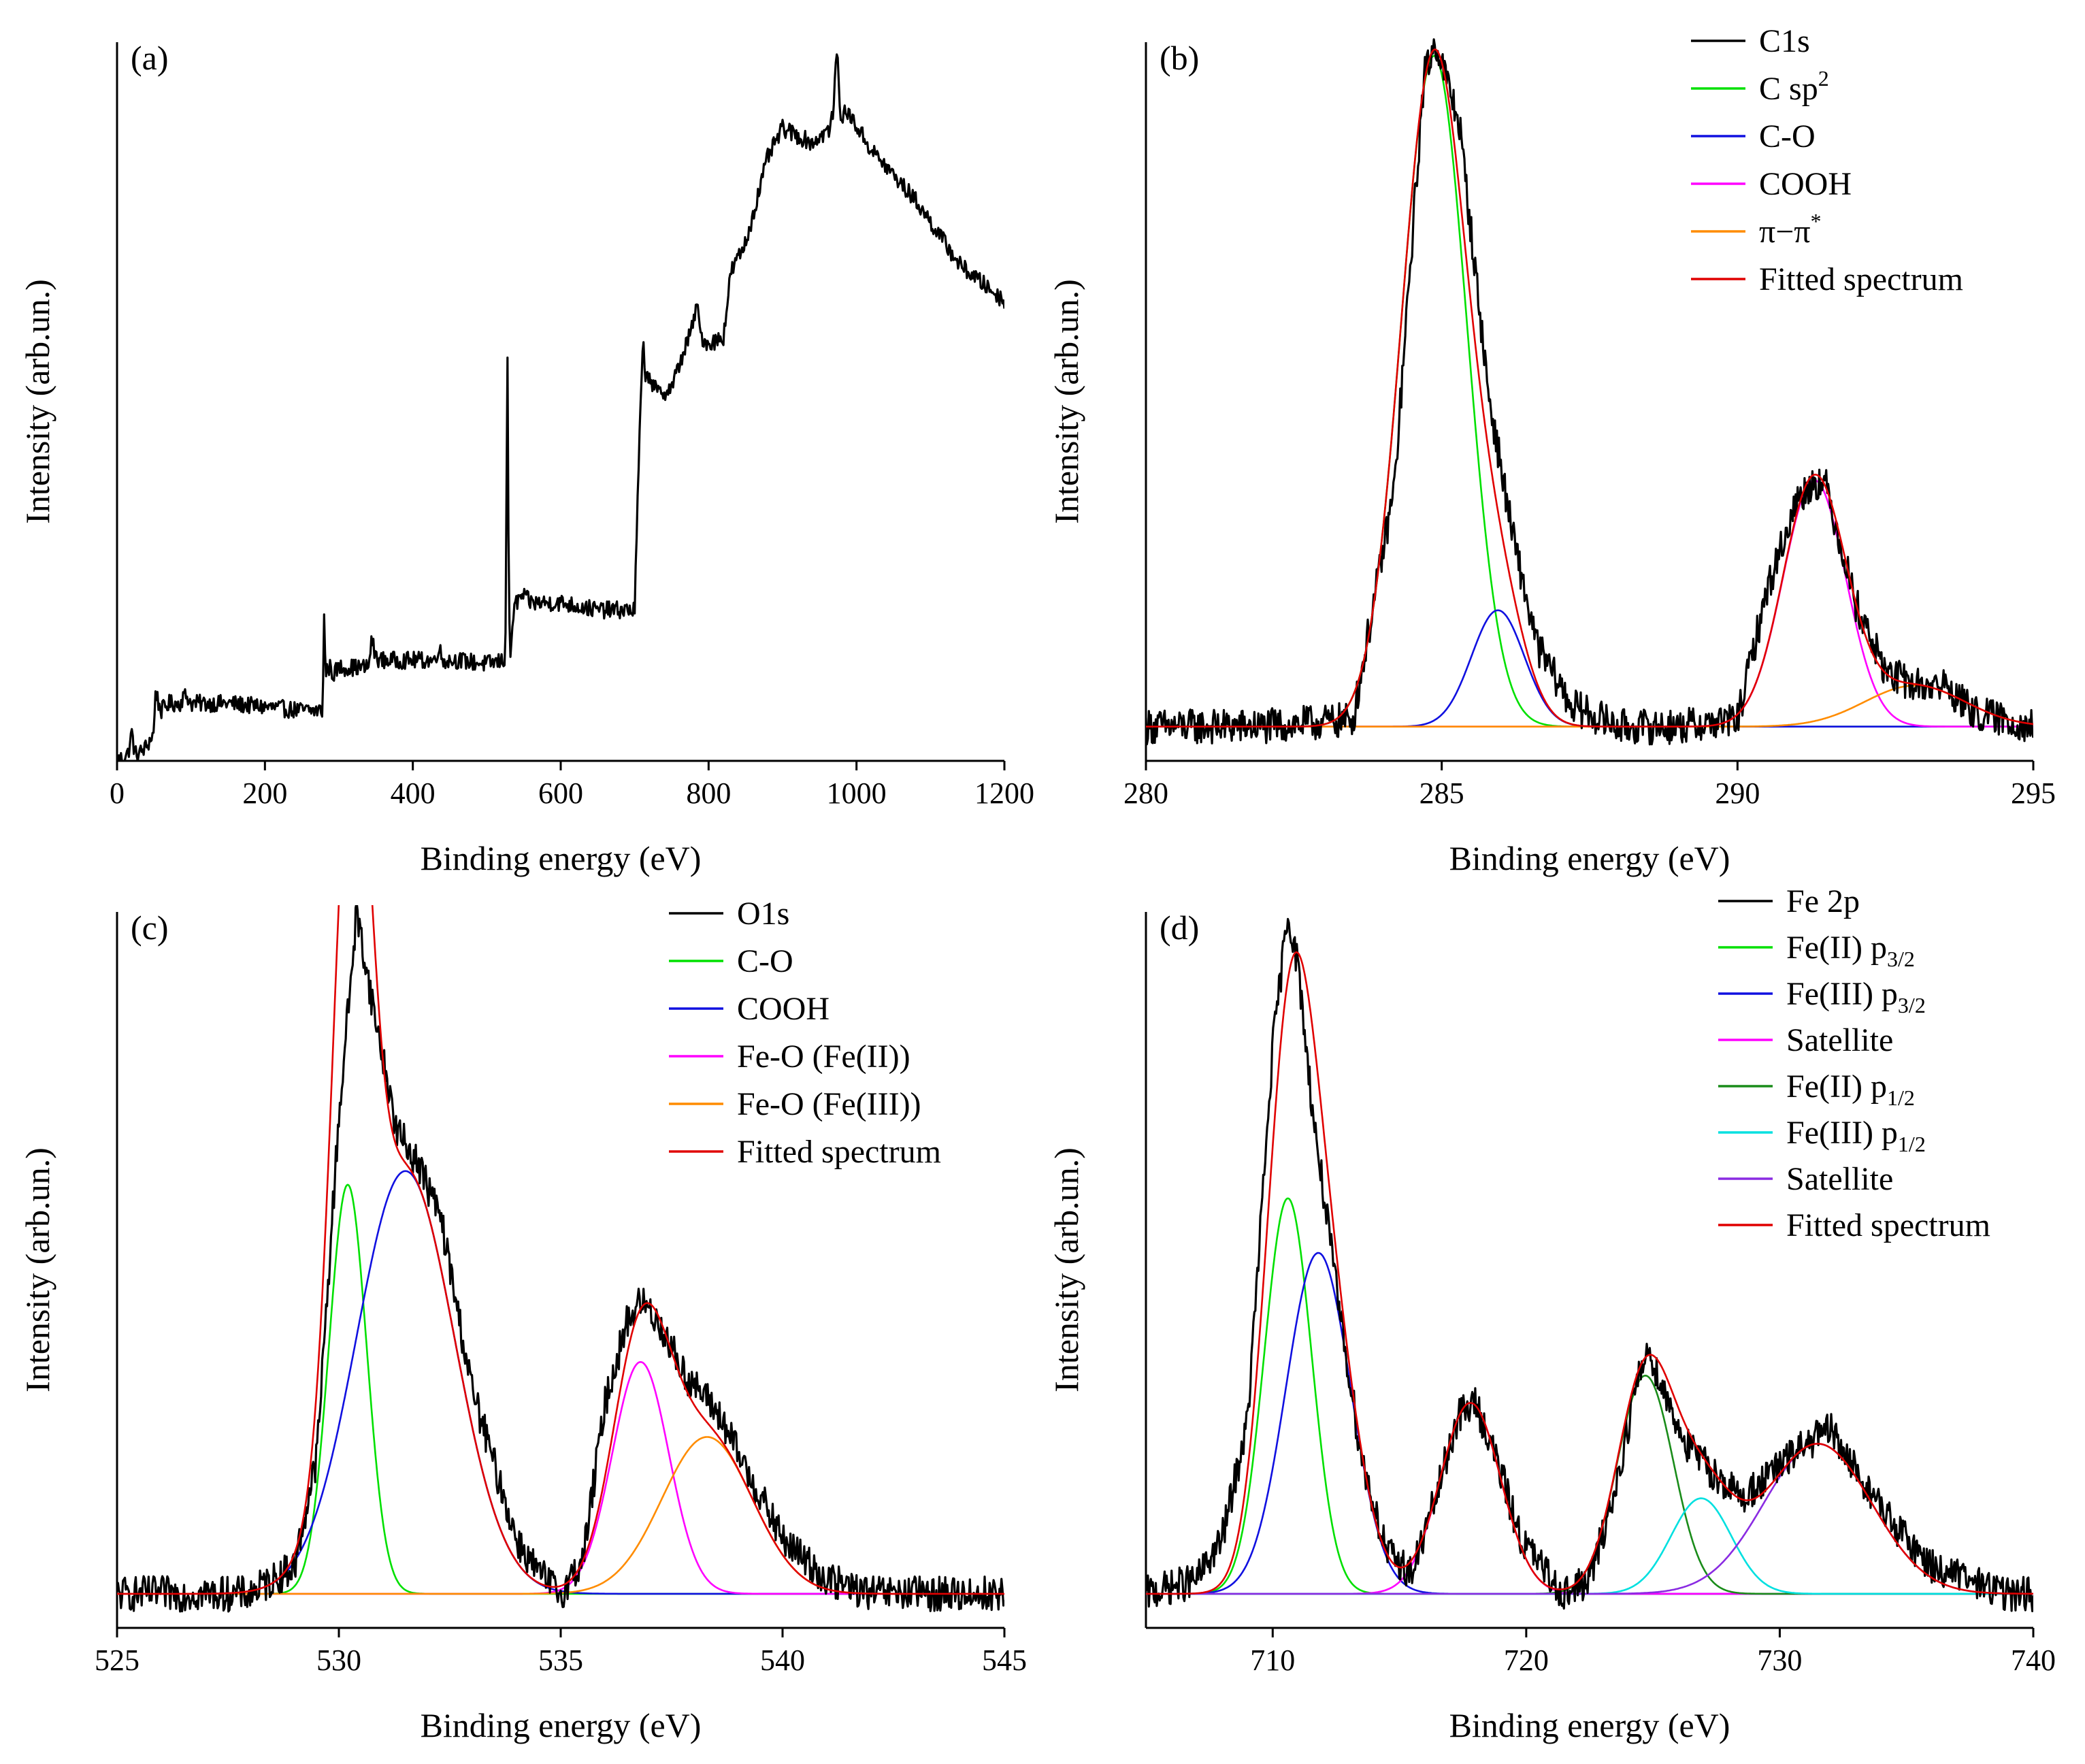 The width and height of the screenshot is (2085, 1764). Describe the element at coordinates (1827, 160) in the screenshot. I see `legend: C1s C sp2 C-O COOH π−π* Fitted spectrum` at that location.